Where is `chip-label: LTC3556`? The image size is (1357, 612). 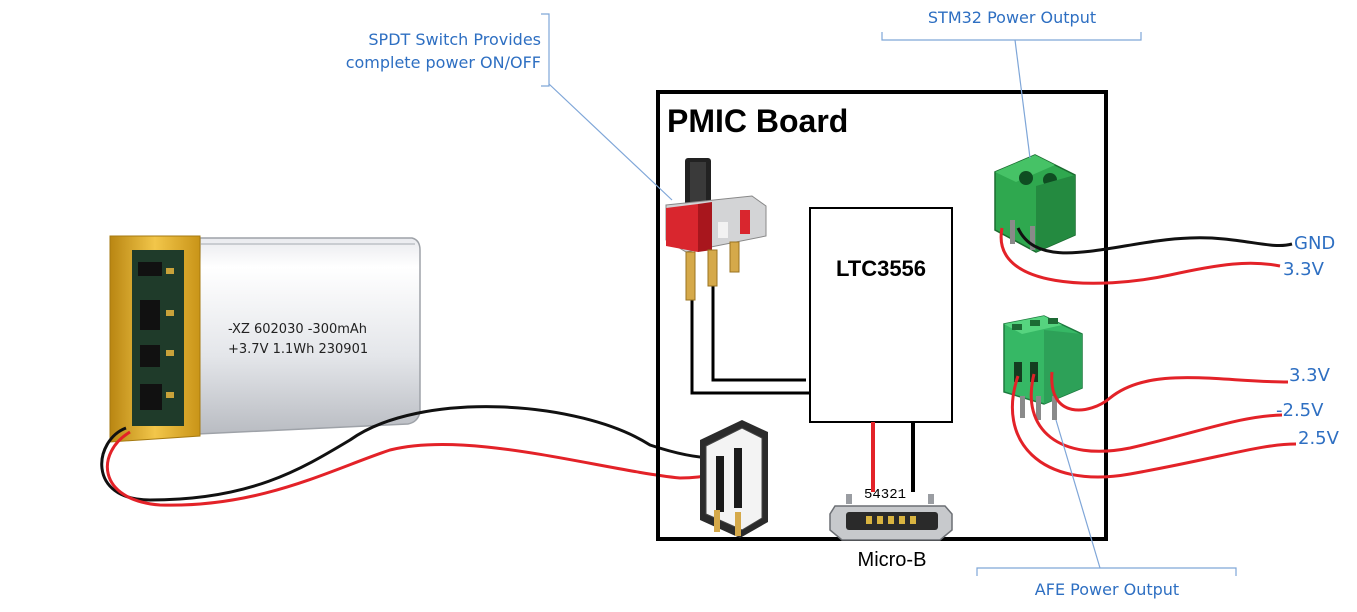
chip-label: LTC3556 is located at coordinates (881, 268).